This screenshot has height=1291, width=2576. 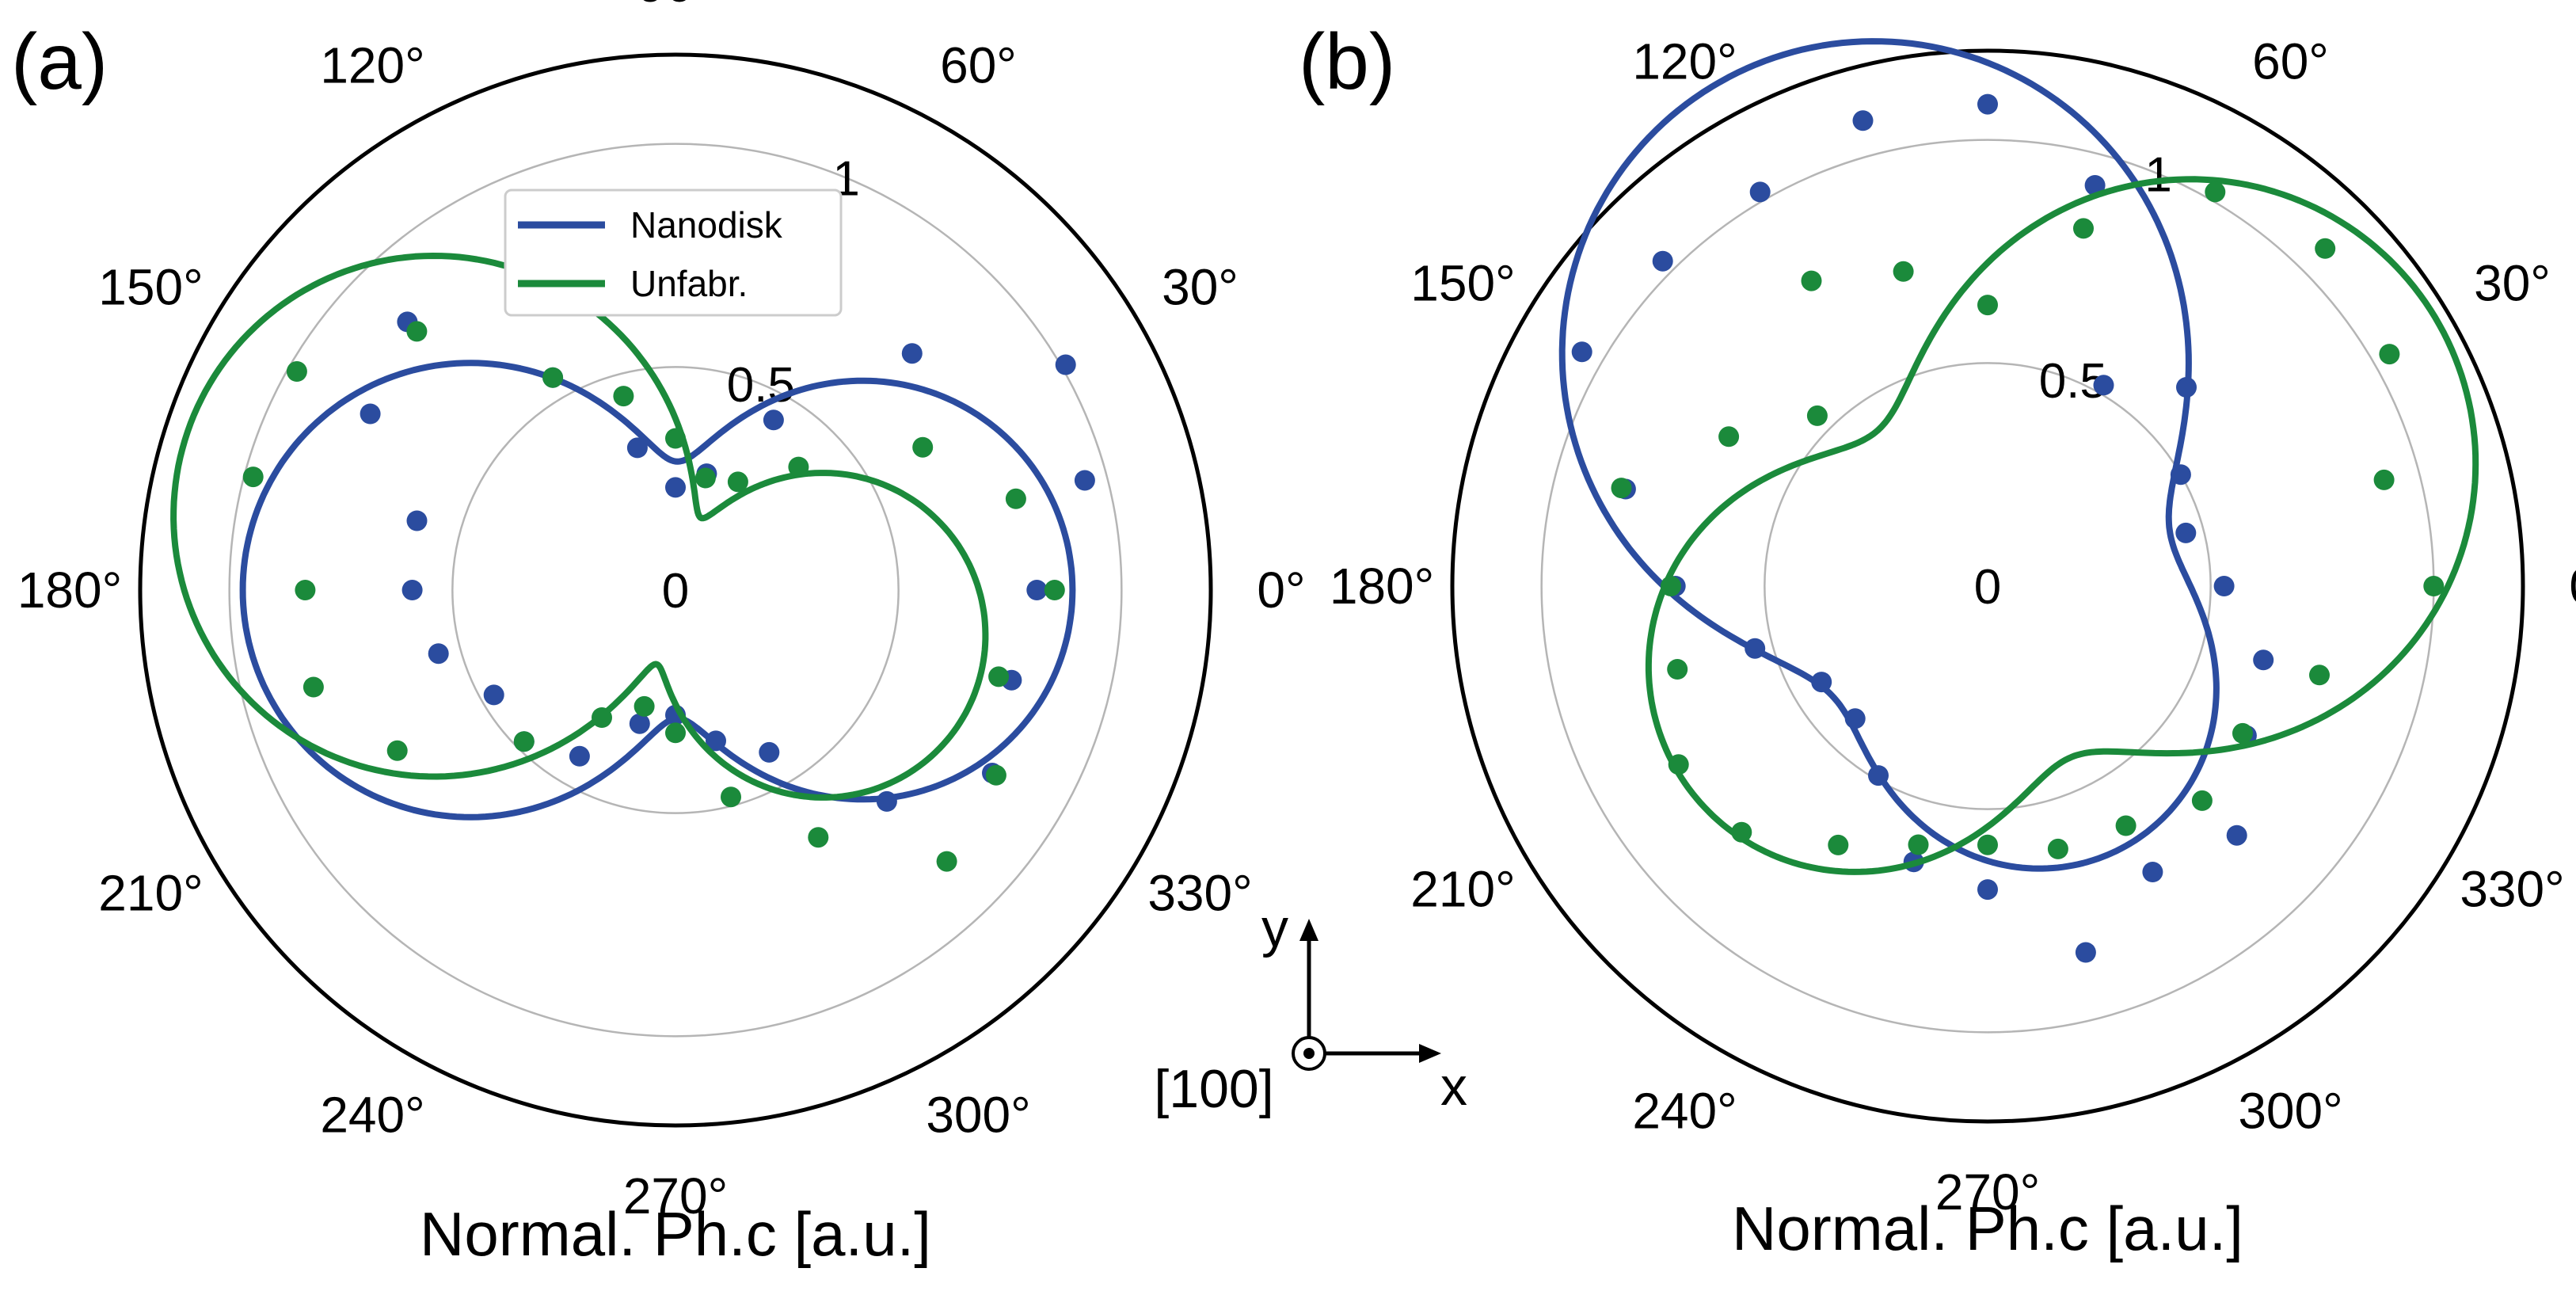 I want to click on angle-tick-label: 120°, so click(x=372, y=64).